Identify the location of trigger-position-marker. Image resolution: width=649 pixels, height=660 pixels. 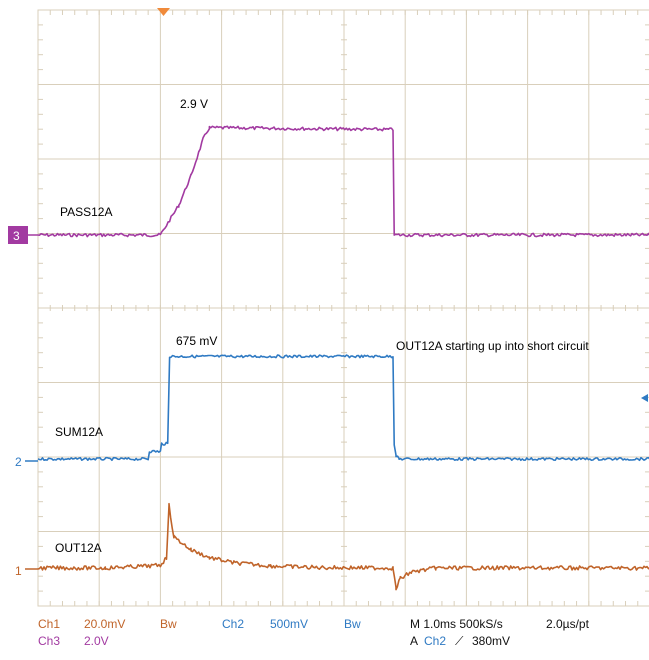
(163, 12).